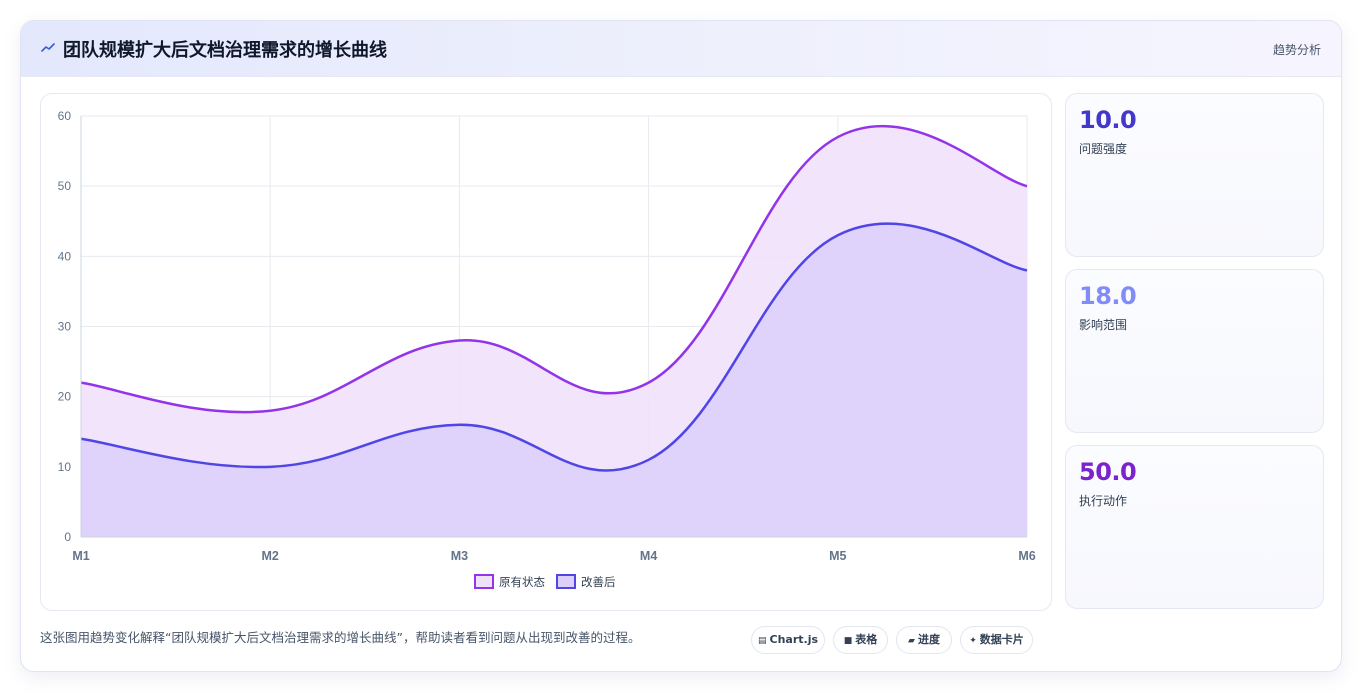  What do you see at coordinates (1194, 175) in the screenshot?
I see `kpi-card-problem-intensity: 10.0 问题强度` at bounding box center [1194, 175].